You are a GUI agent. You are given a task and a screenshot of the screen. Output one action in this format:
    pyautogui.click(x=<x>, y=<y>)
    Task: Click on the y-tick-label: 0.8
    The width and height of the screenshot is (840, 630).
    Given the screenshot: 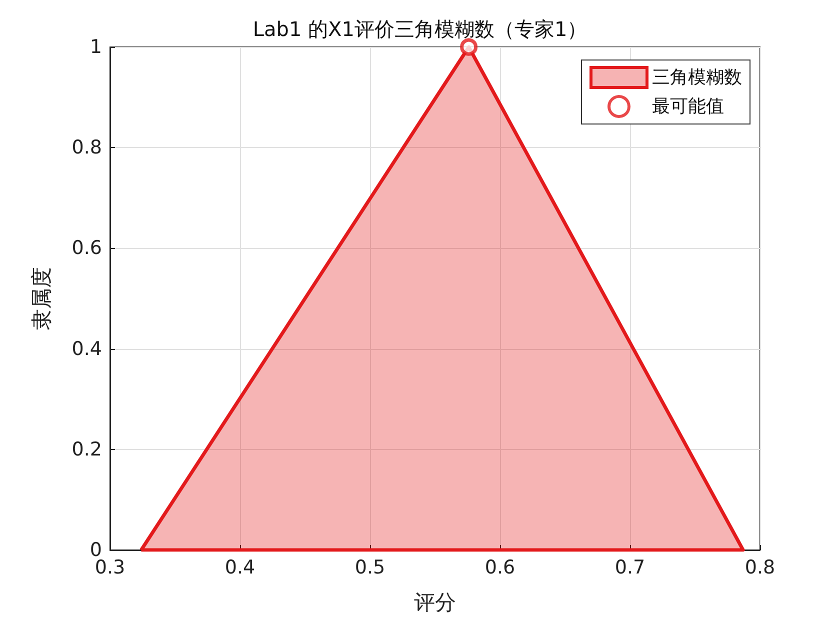 What is the action you would take?
    pyautogui.click(x=87, y=147)
    